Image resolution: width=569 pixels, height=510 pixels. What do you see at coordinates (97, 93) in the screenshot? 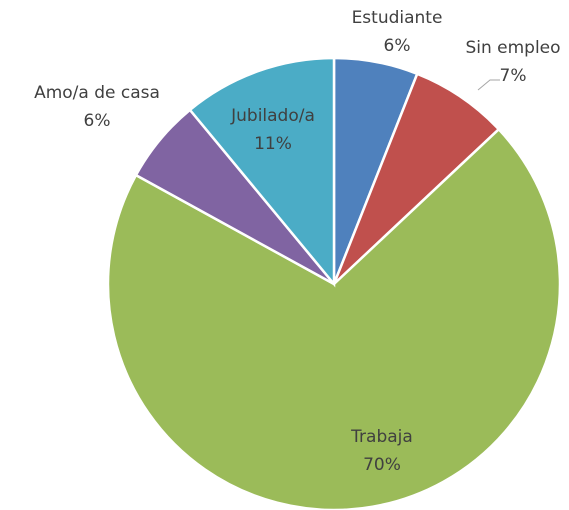
I see `slice-label: Amo/a de casa` at bounding box center [97, 93].